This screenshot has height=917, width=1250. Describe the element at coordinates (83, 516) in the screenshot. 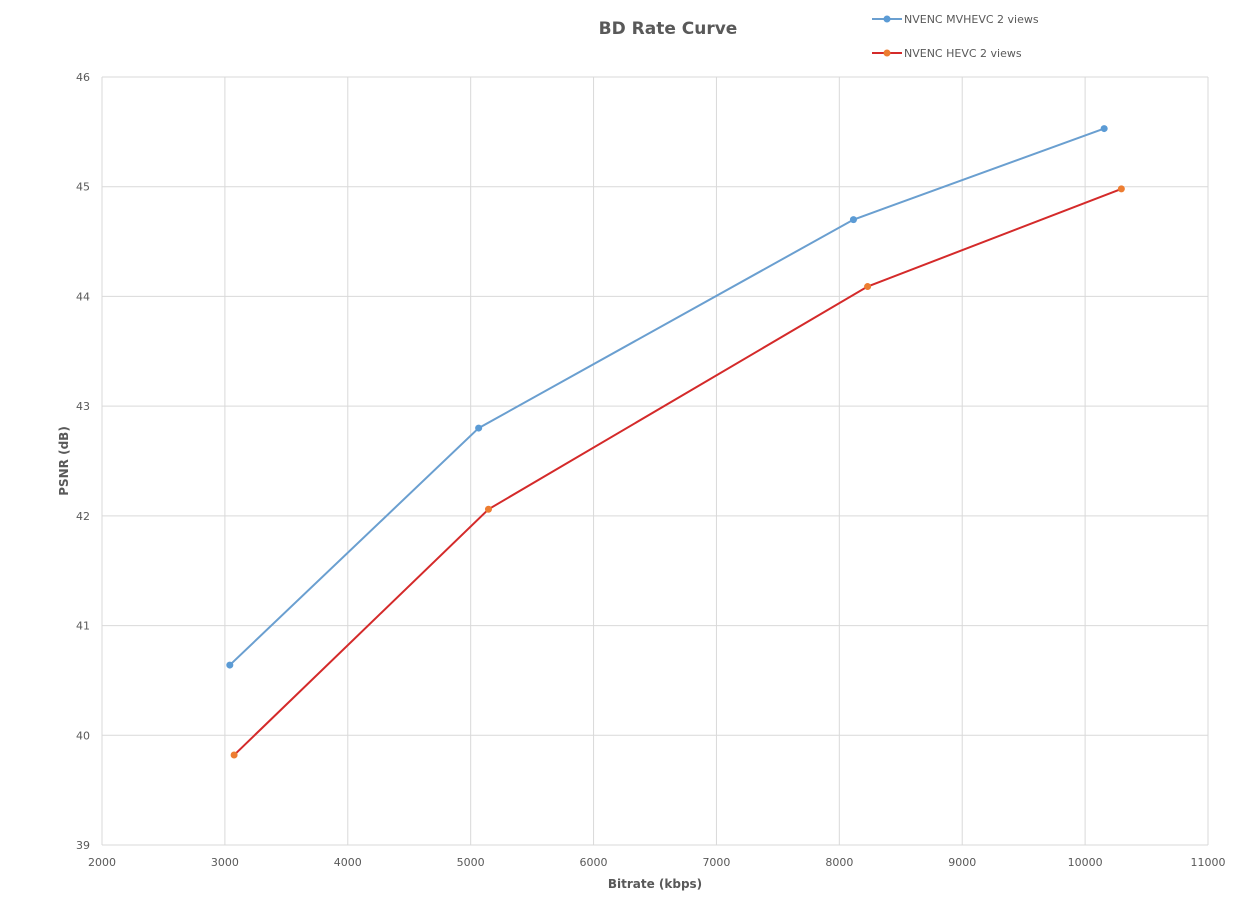

I see `y-tick-label: 42` at that location.